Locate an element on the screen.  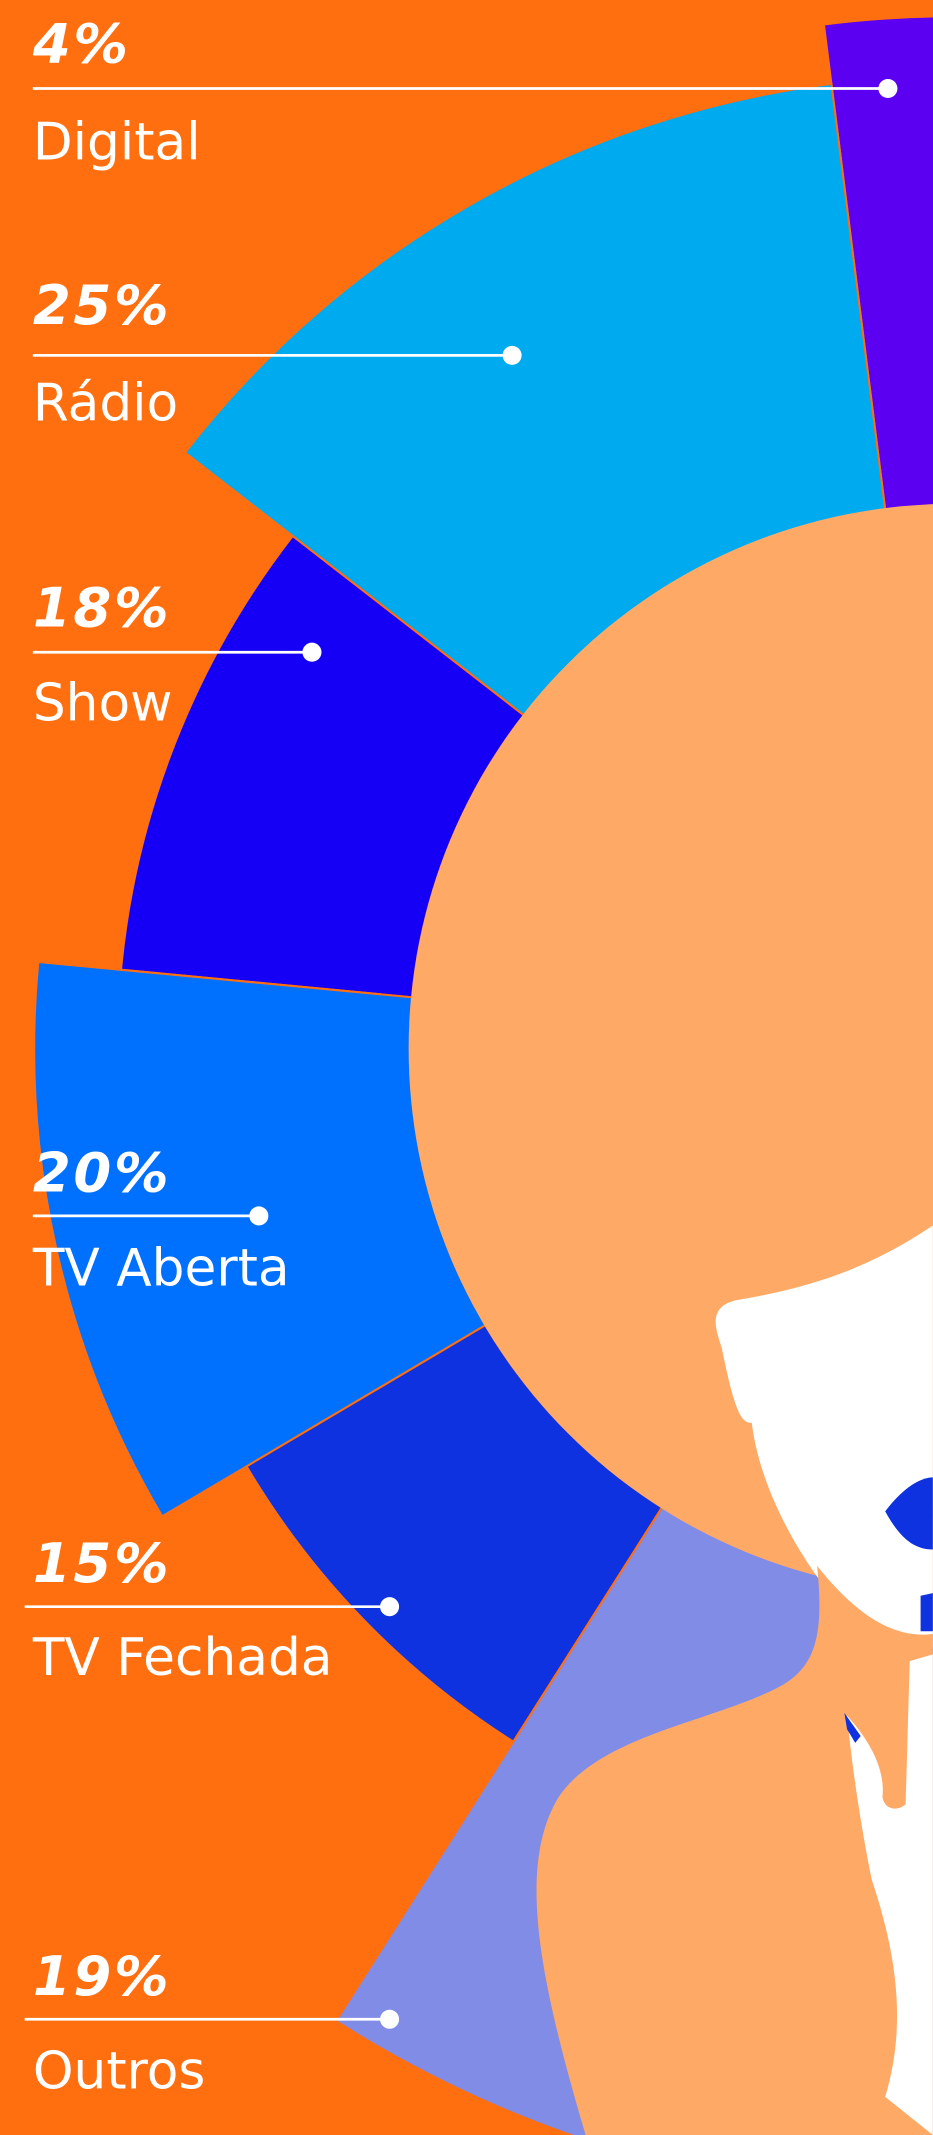
value-label: 4% is located at coordinates (81, 44).